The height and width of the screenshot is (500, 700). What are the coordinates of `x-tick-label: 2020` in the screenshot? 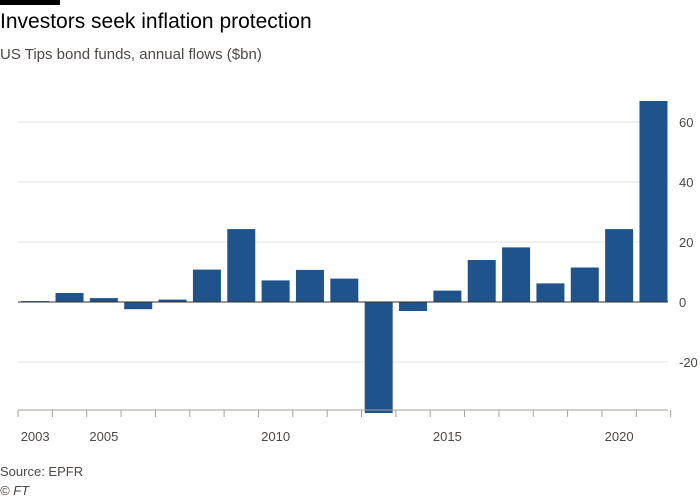 It's located at (619, 436).